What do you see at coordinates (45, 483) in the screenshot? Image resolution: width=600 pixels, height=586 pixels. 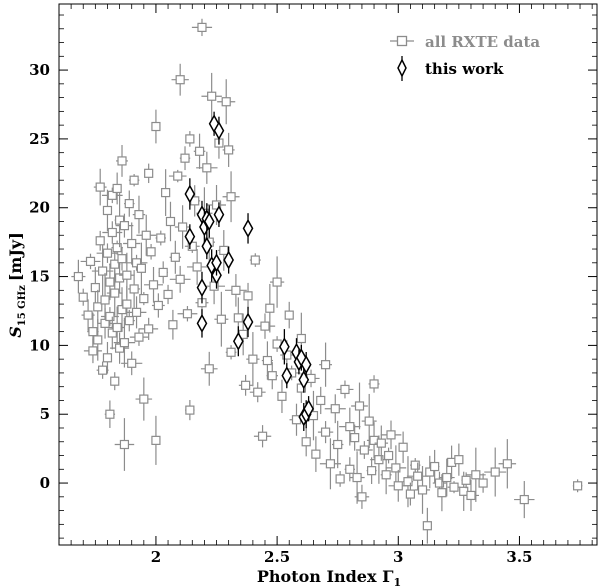 I see `y-tick-label: 0` at bounding box center [45, 483].